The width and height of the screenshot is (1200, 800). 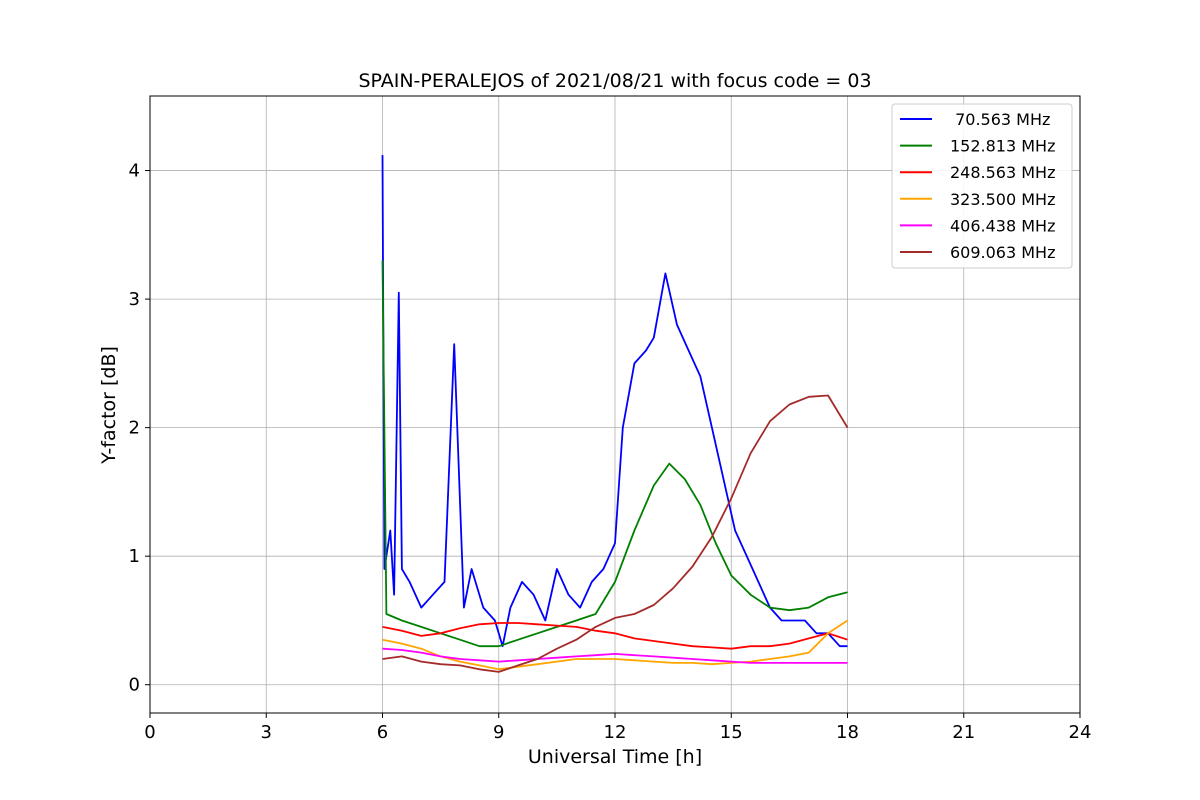 What do you see at coordinates (963, 732) in the screenshot?
I see `x-tick-label: 21` at bounding box center [963, 732].